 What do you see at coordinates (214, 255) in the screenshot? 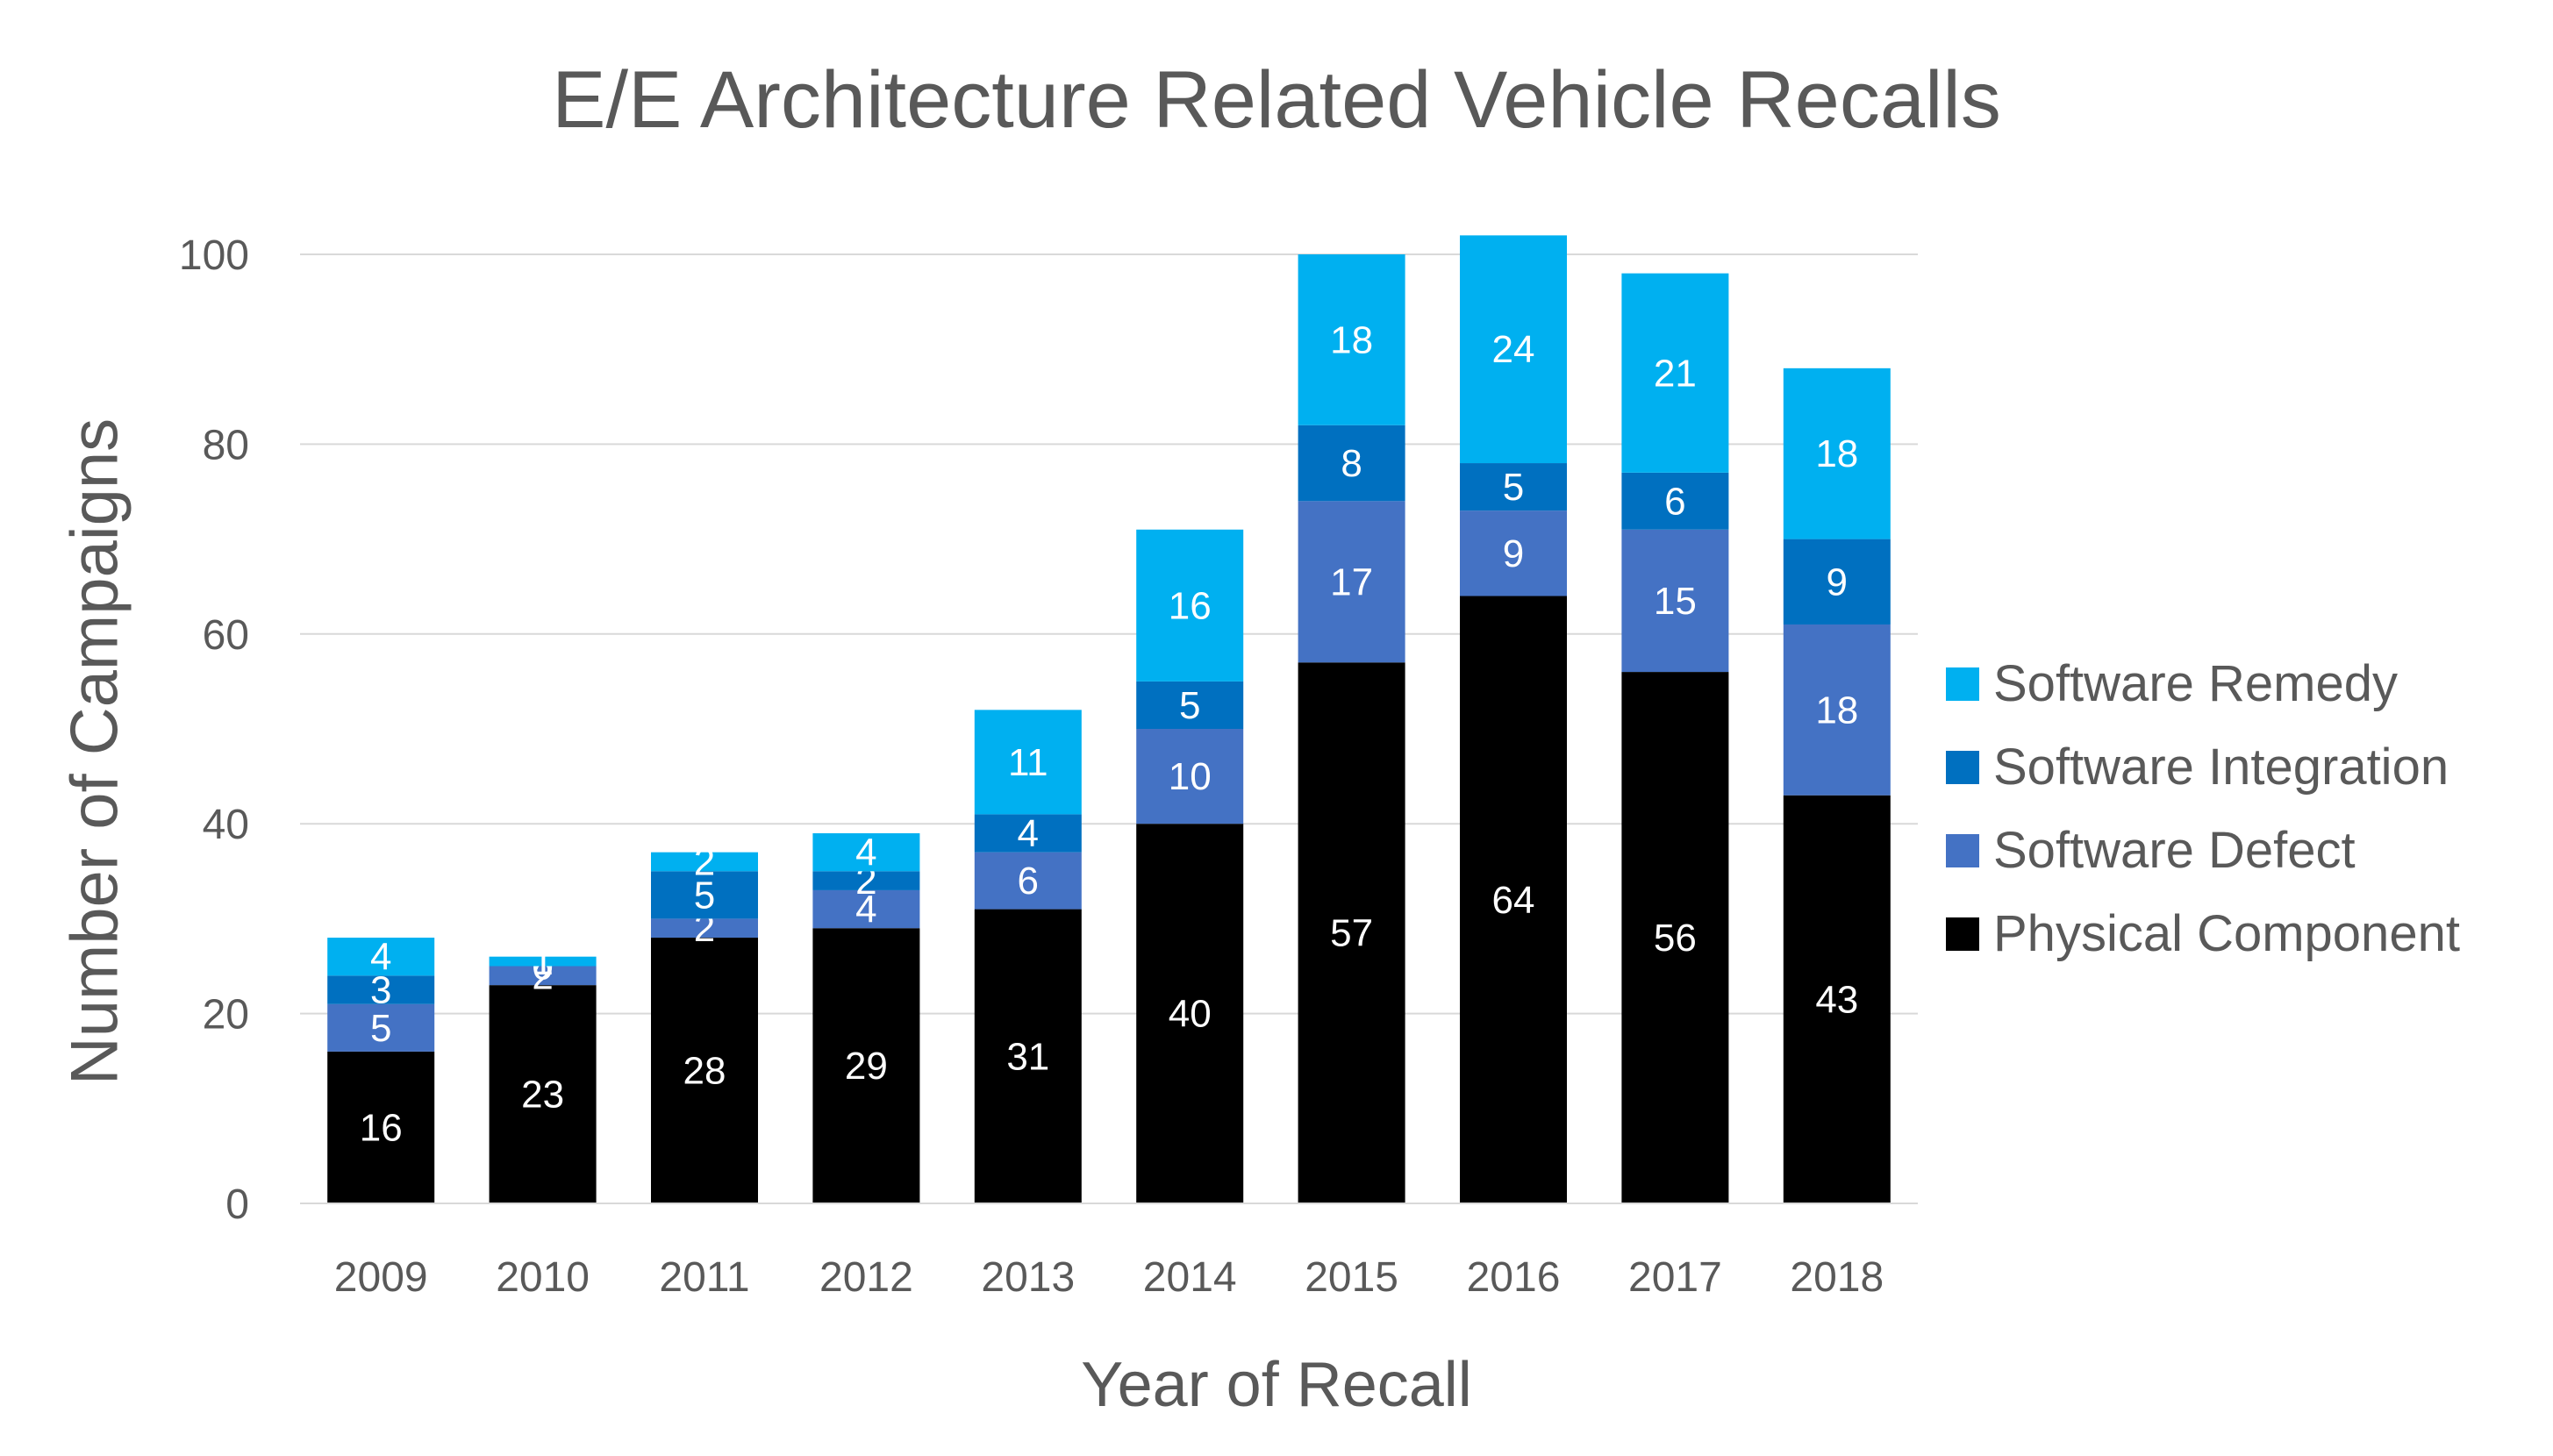
I see `y-tick-label: 100` at bounding box center [214, 255].